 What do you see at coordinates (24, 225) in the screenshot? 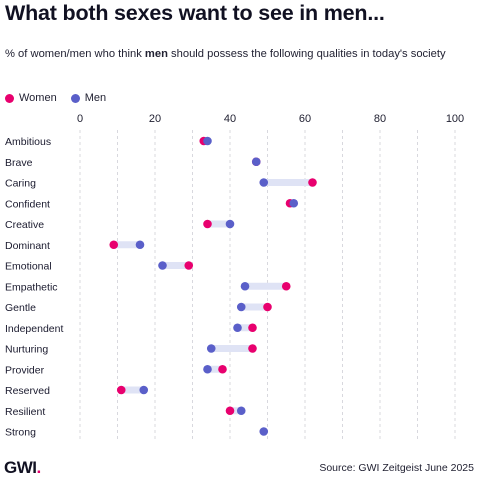
I see `row-label: Creative` at bounding box center [24, 225].